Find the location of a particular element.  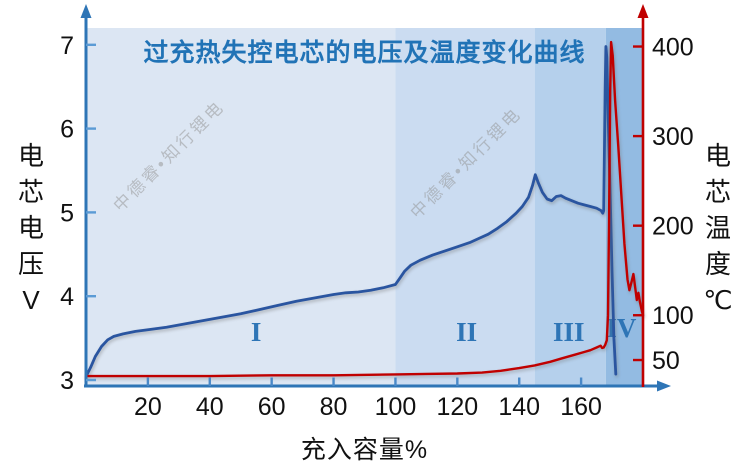

y-left-tick-label: 7 is located at coordinates (67, 46).